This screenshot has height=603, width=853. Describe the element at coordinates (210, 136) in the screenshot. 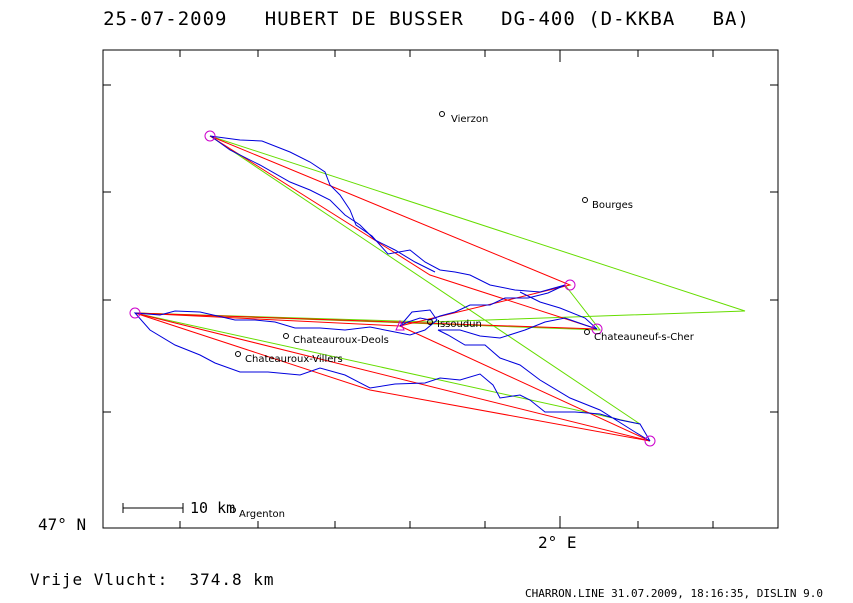

I see `turnpoint-start` at that location.